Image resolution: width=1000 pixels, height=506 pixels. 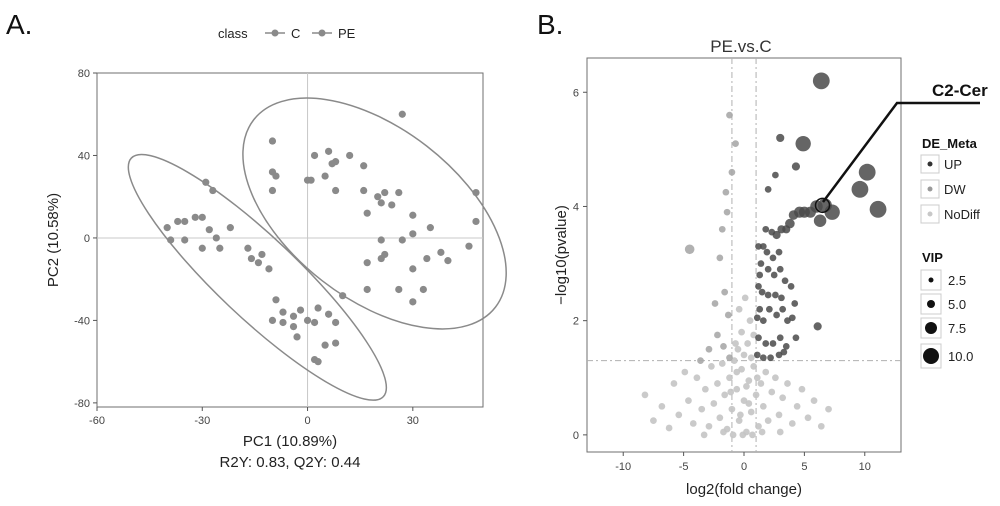 What do you see at coordinates (684, 467) in the screenshot?
I see `x-tick-label: -5` at bounding box center [684, 467].